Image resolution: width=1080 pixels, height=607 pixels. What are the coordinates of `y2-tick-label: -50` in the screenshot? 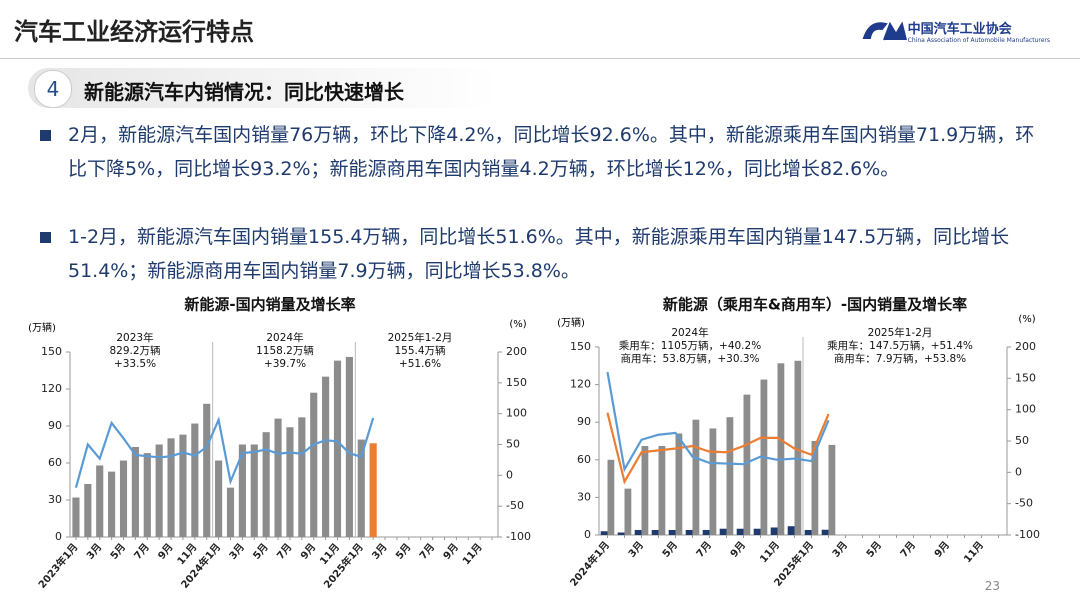 It's located at (515, 505).